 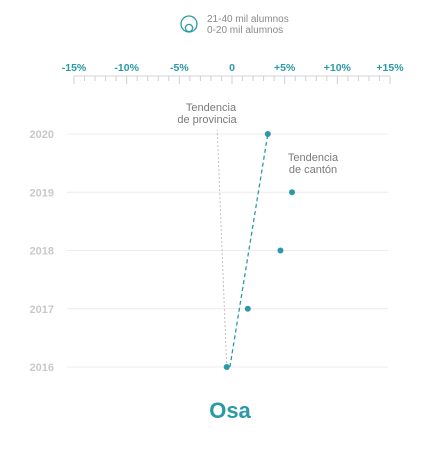 What do you see at coordinates (280, 250) in the screenshot?
I see `data-point-2018` at bounding box center [280, 250].